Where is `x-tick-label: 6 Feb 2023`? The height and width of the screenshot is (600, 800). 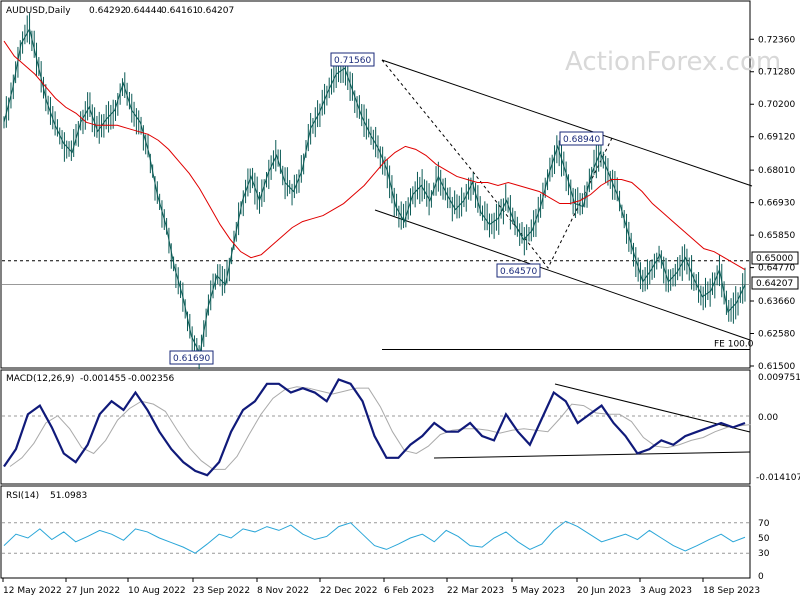
x-tick-label: 6 Feb 2023 is located at coordinates (409, 591).